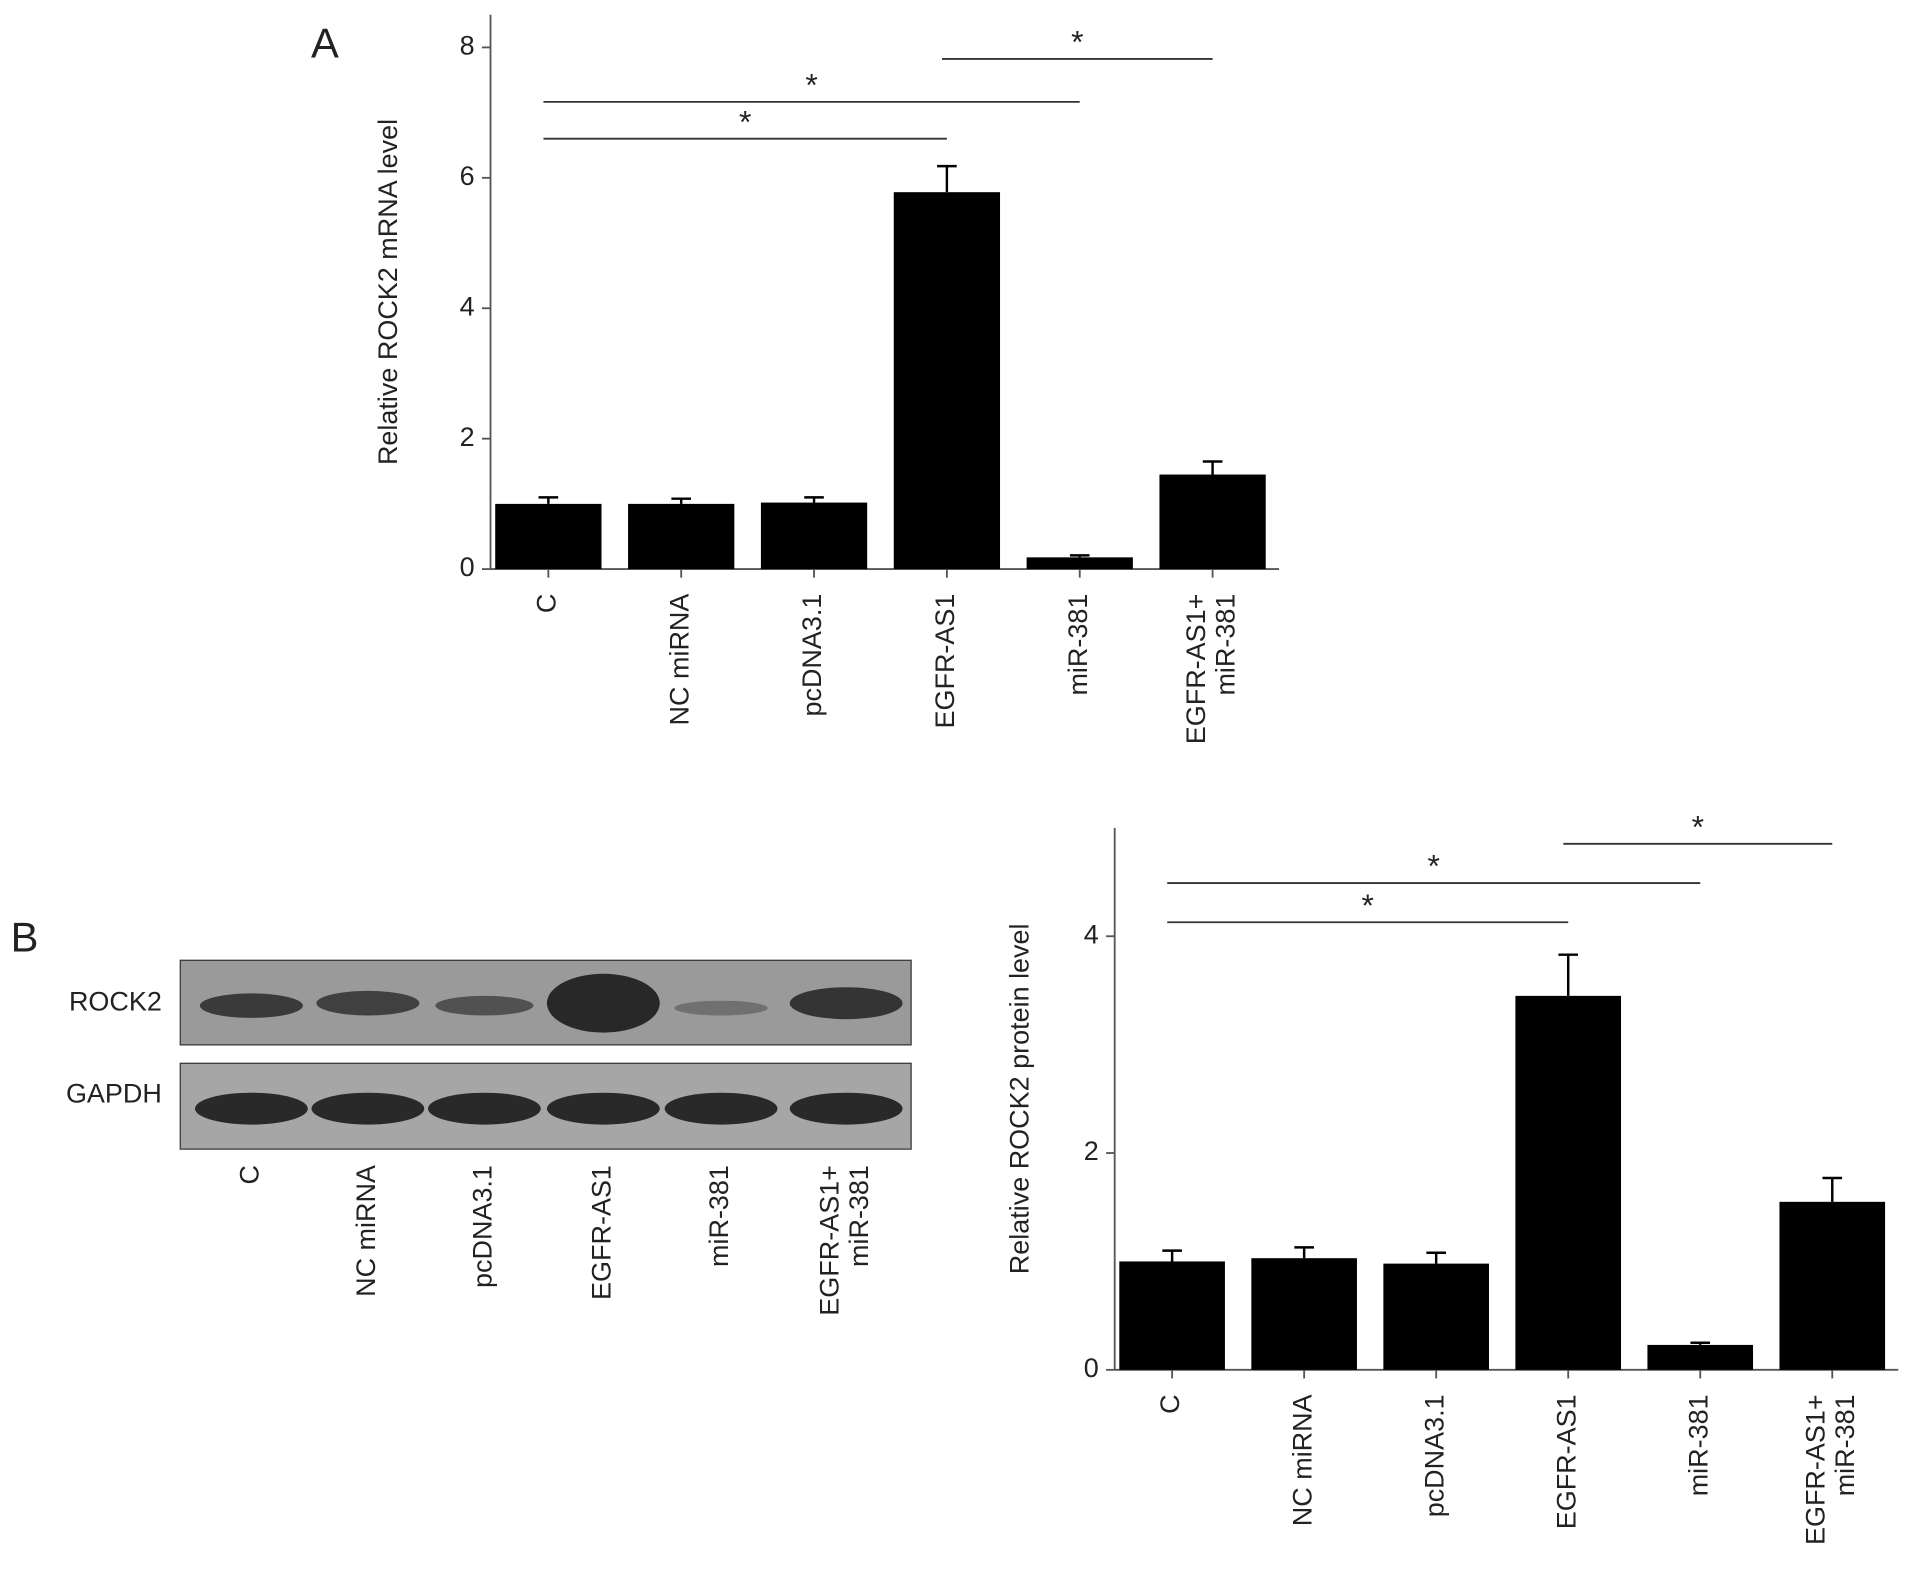 Image resolution: width=1913 pixels, height=1587 pixels. I want to click on lane-label: EGFR-AS1+miR-381, so click(844, 1240).